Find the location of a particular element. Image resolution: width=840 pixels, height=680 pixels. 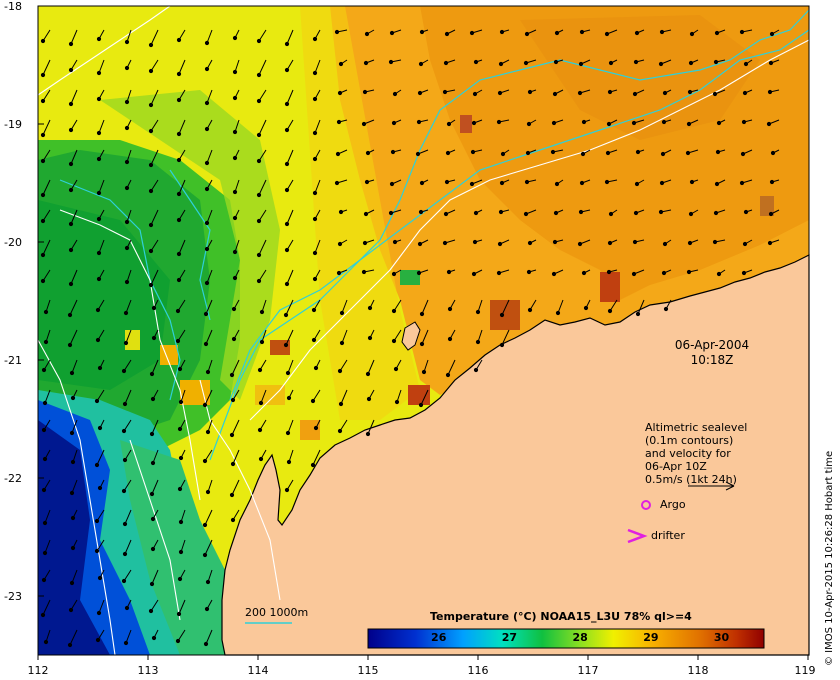

lat-tick: -18 is located at coordinates (13, 6).